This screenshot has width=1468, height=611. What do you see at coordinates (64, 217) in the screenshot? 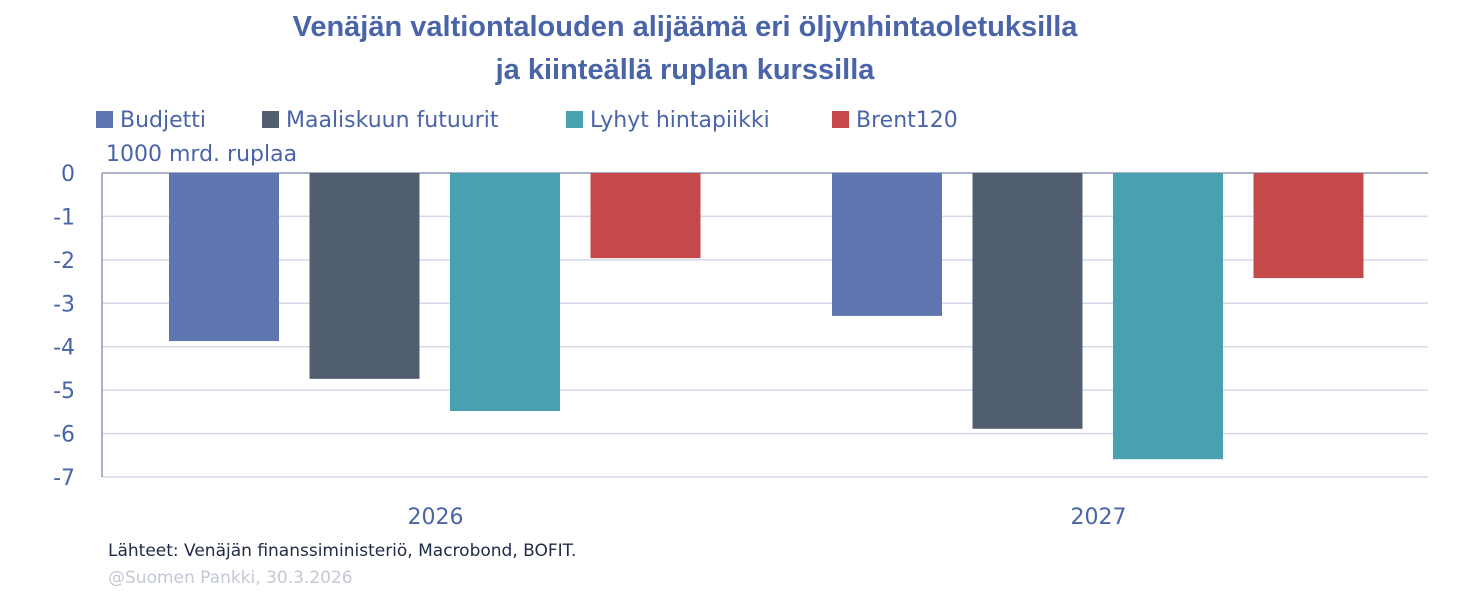
I see `y-tick-label: -1` at bounding box center [64, 217].